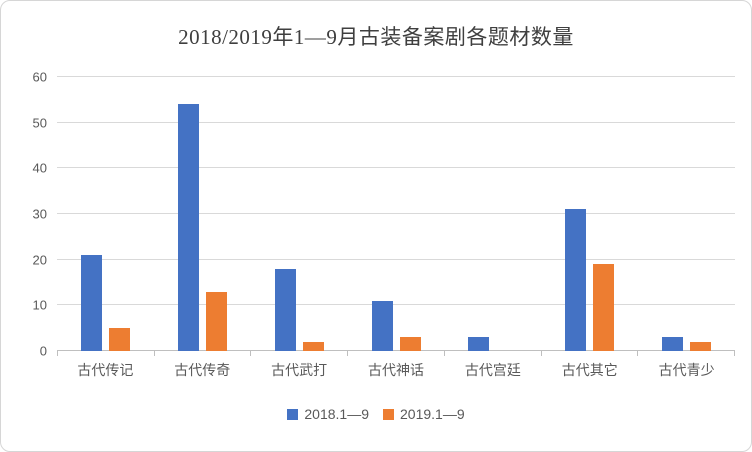  I want to click on y-axis-tick-label: 40, so click(39, 168).